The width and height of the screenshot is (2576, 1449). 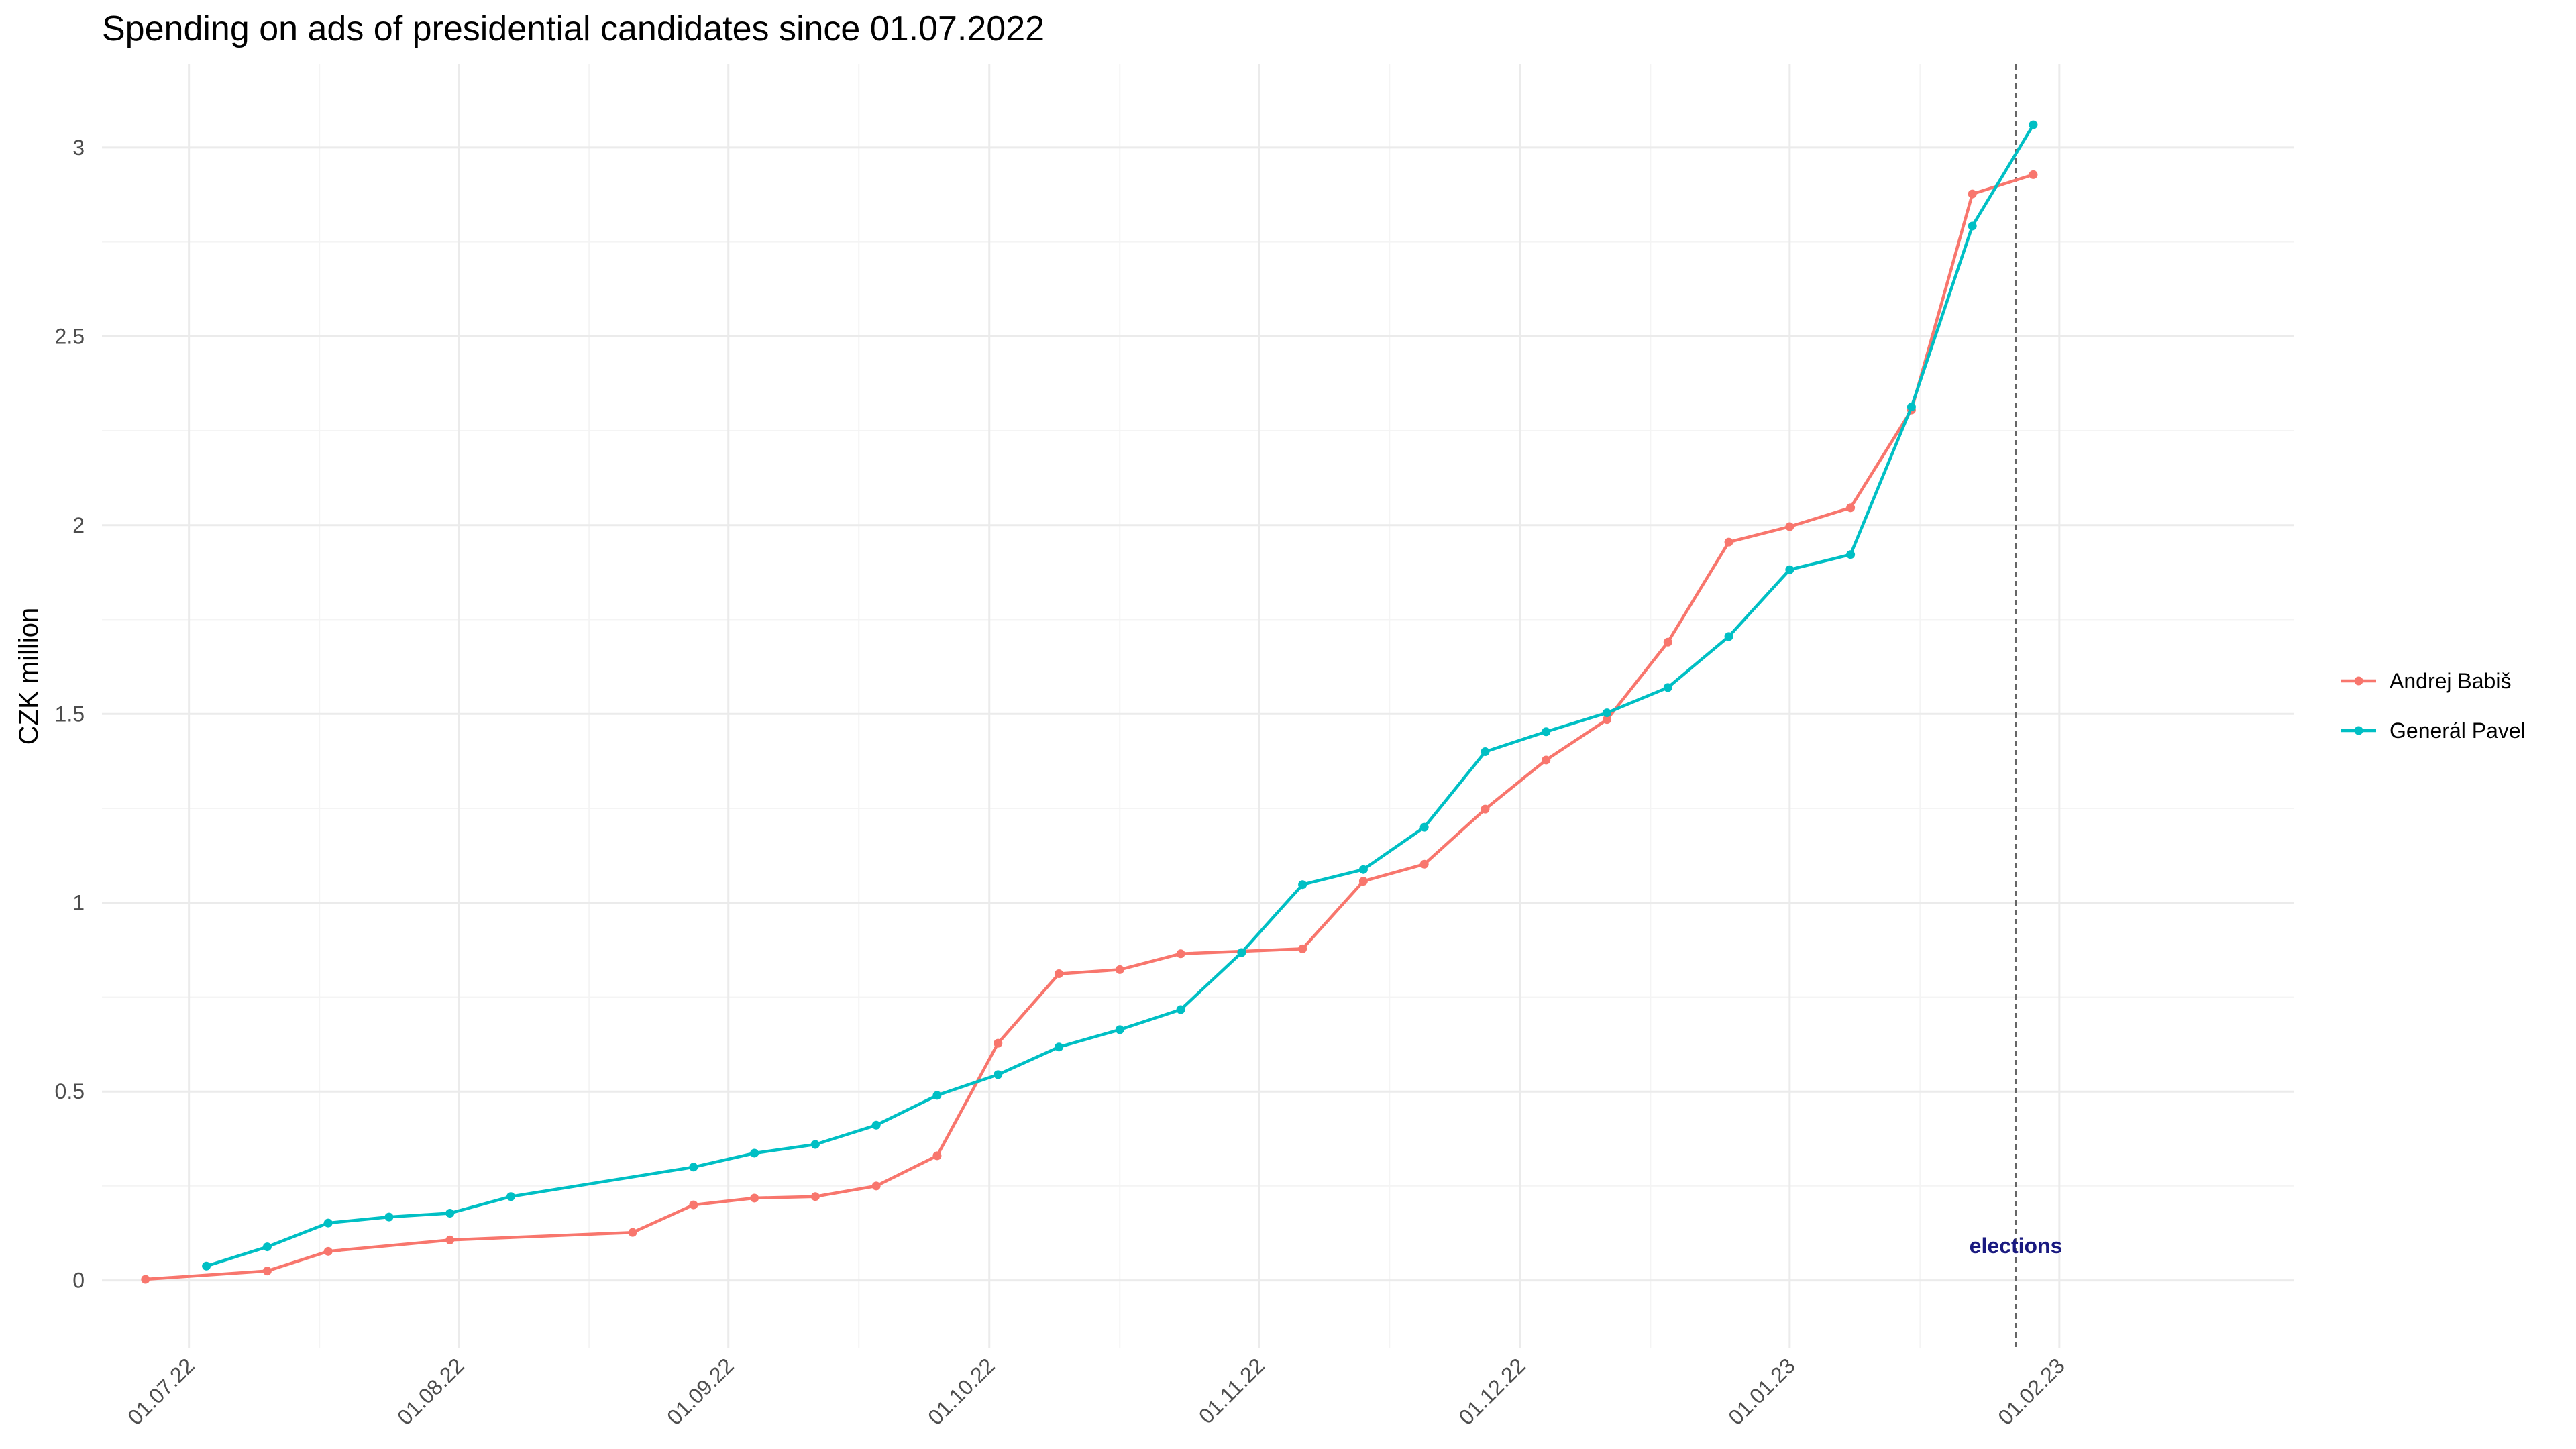 What do you see at coordinates (2433, 706) in the screenshot?
I see `legend: Andrej Babiš Generál Pavel` at bounding box center [2433, 706].